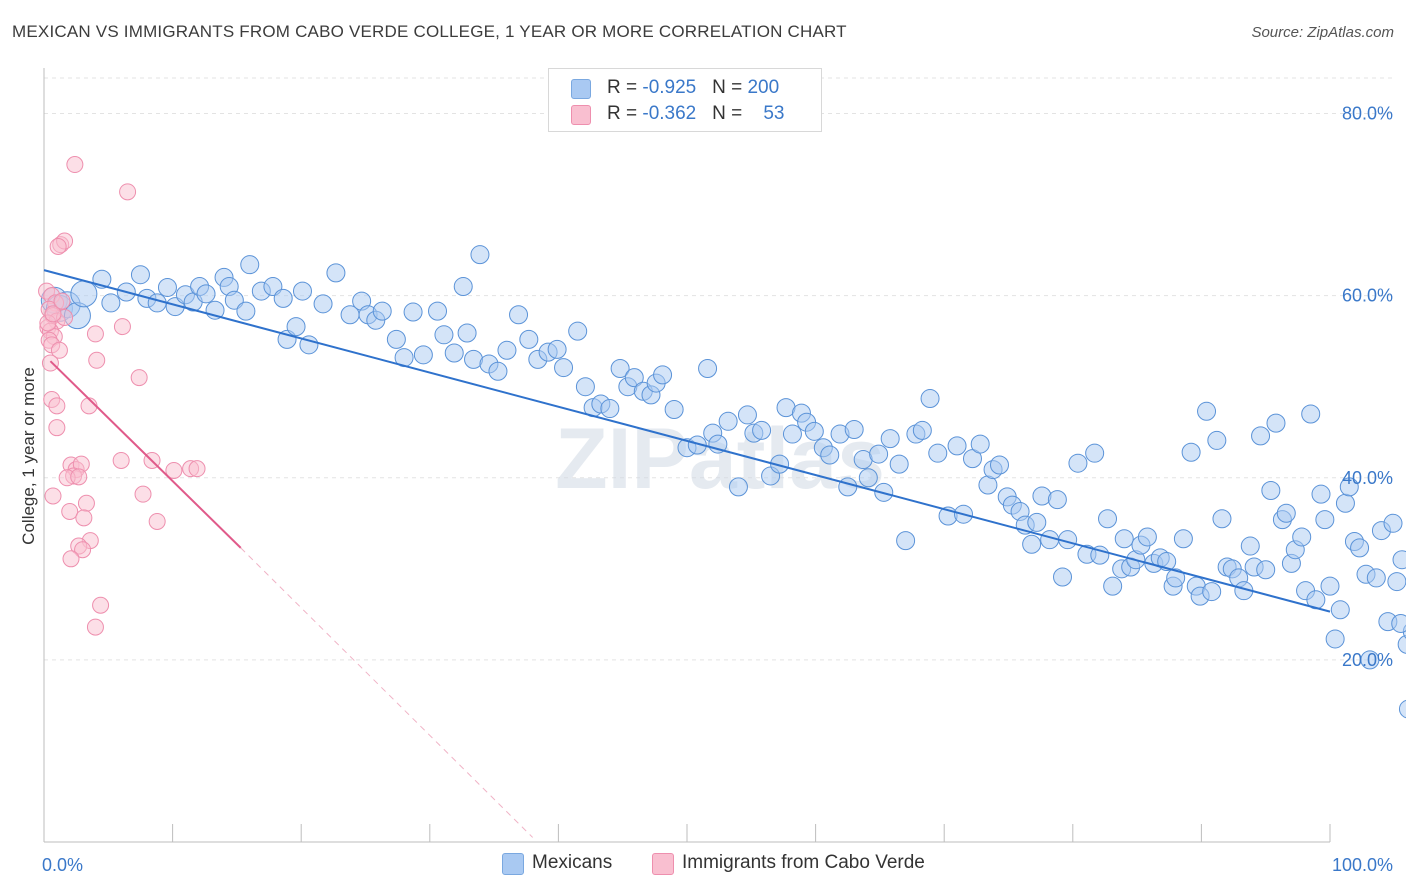 The height and width of the screenshot is (892, 1406). I want to click on chart-source: Source: ZipAtlas.com, so click(1322, 32).